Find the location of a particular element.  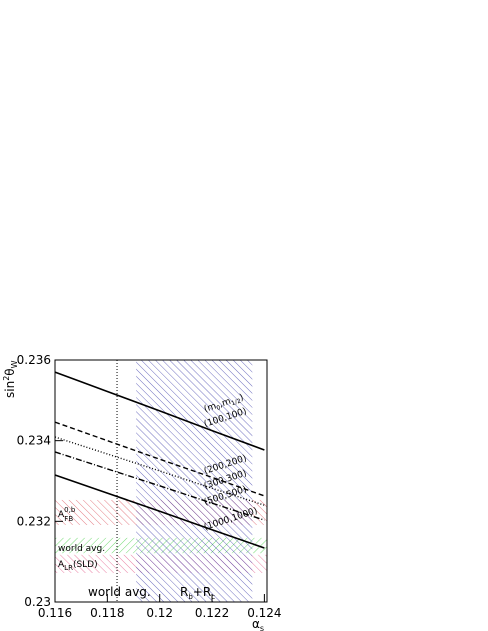

text-part: α is located at coordinates (256, 624).